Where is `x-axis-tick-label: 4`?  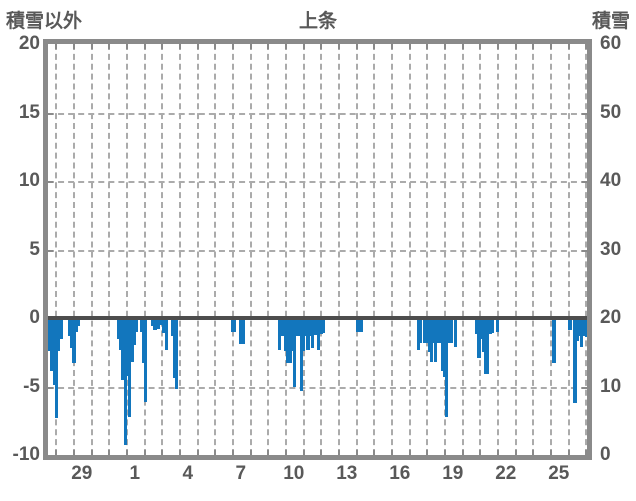 x-axis-tick-label: 4 is located at coordinates (188, 473).